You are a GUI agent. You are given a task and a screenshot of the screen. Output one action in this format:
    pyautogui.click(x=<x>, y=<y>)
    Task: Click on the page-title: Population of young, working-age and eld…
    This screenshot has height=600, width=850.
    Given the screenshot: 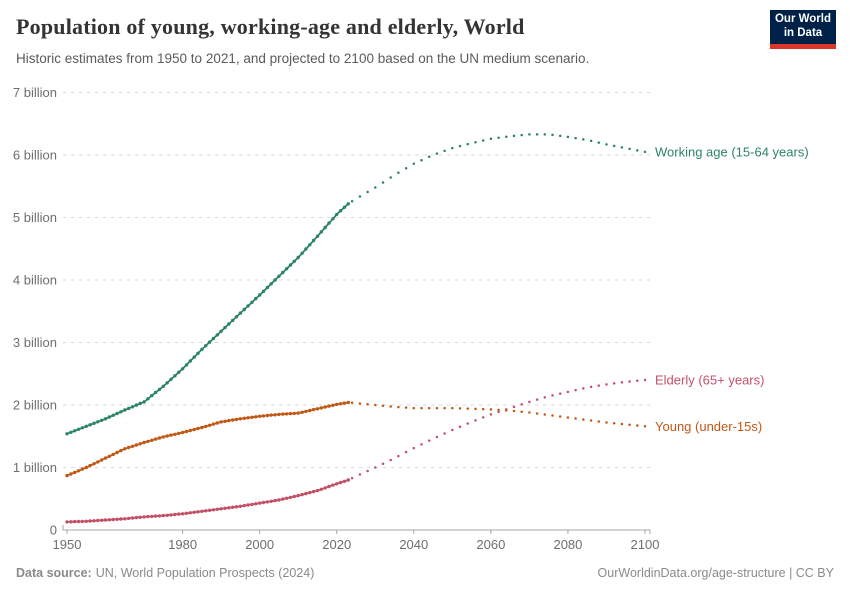 What is the action you would take?
    pyautogui.click(x=270, y=26)
    